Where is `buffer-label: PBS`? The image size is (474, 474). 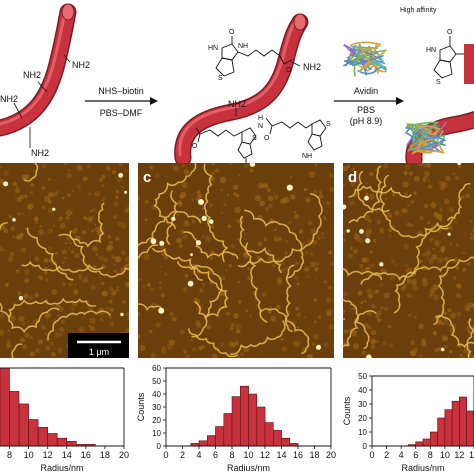 buffer-label: PBS is located at coordinates (366, 110).